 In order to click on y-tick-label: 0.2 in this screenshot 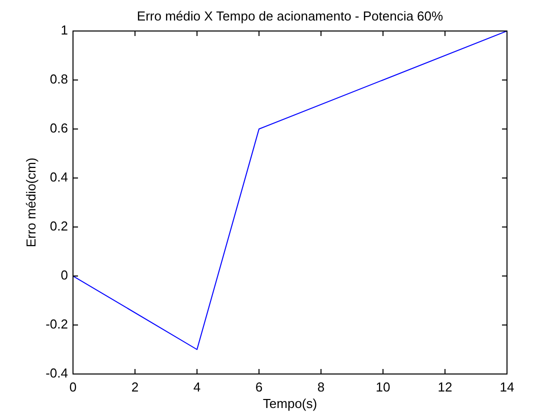, I will do `click(59, 226)`.